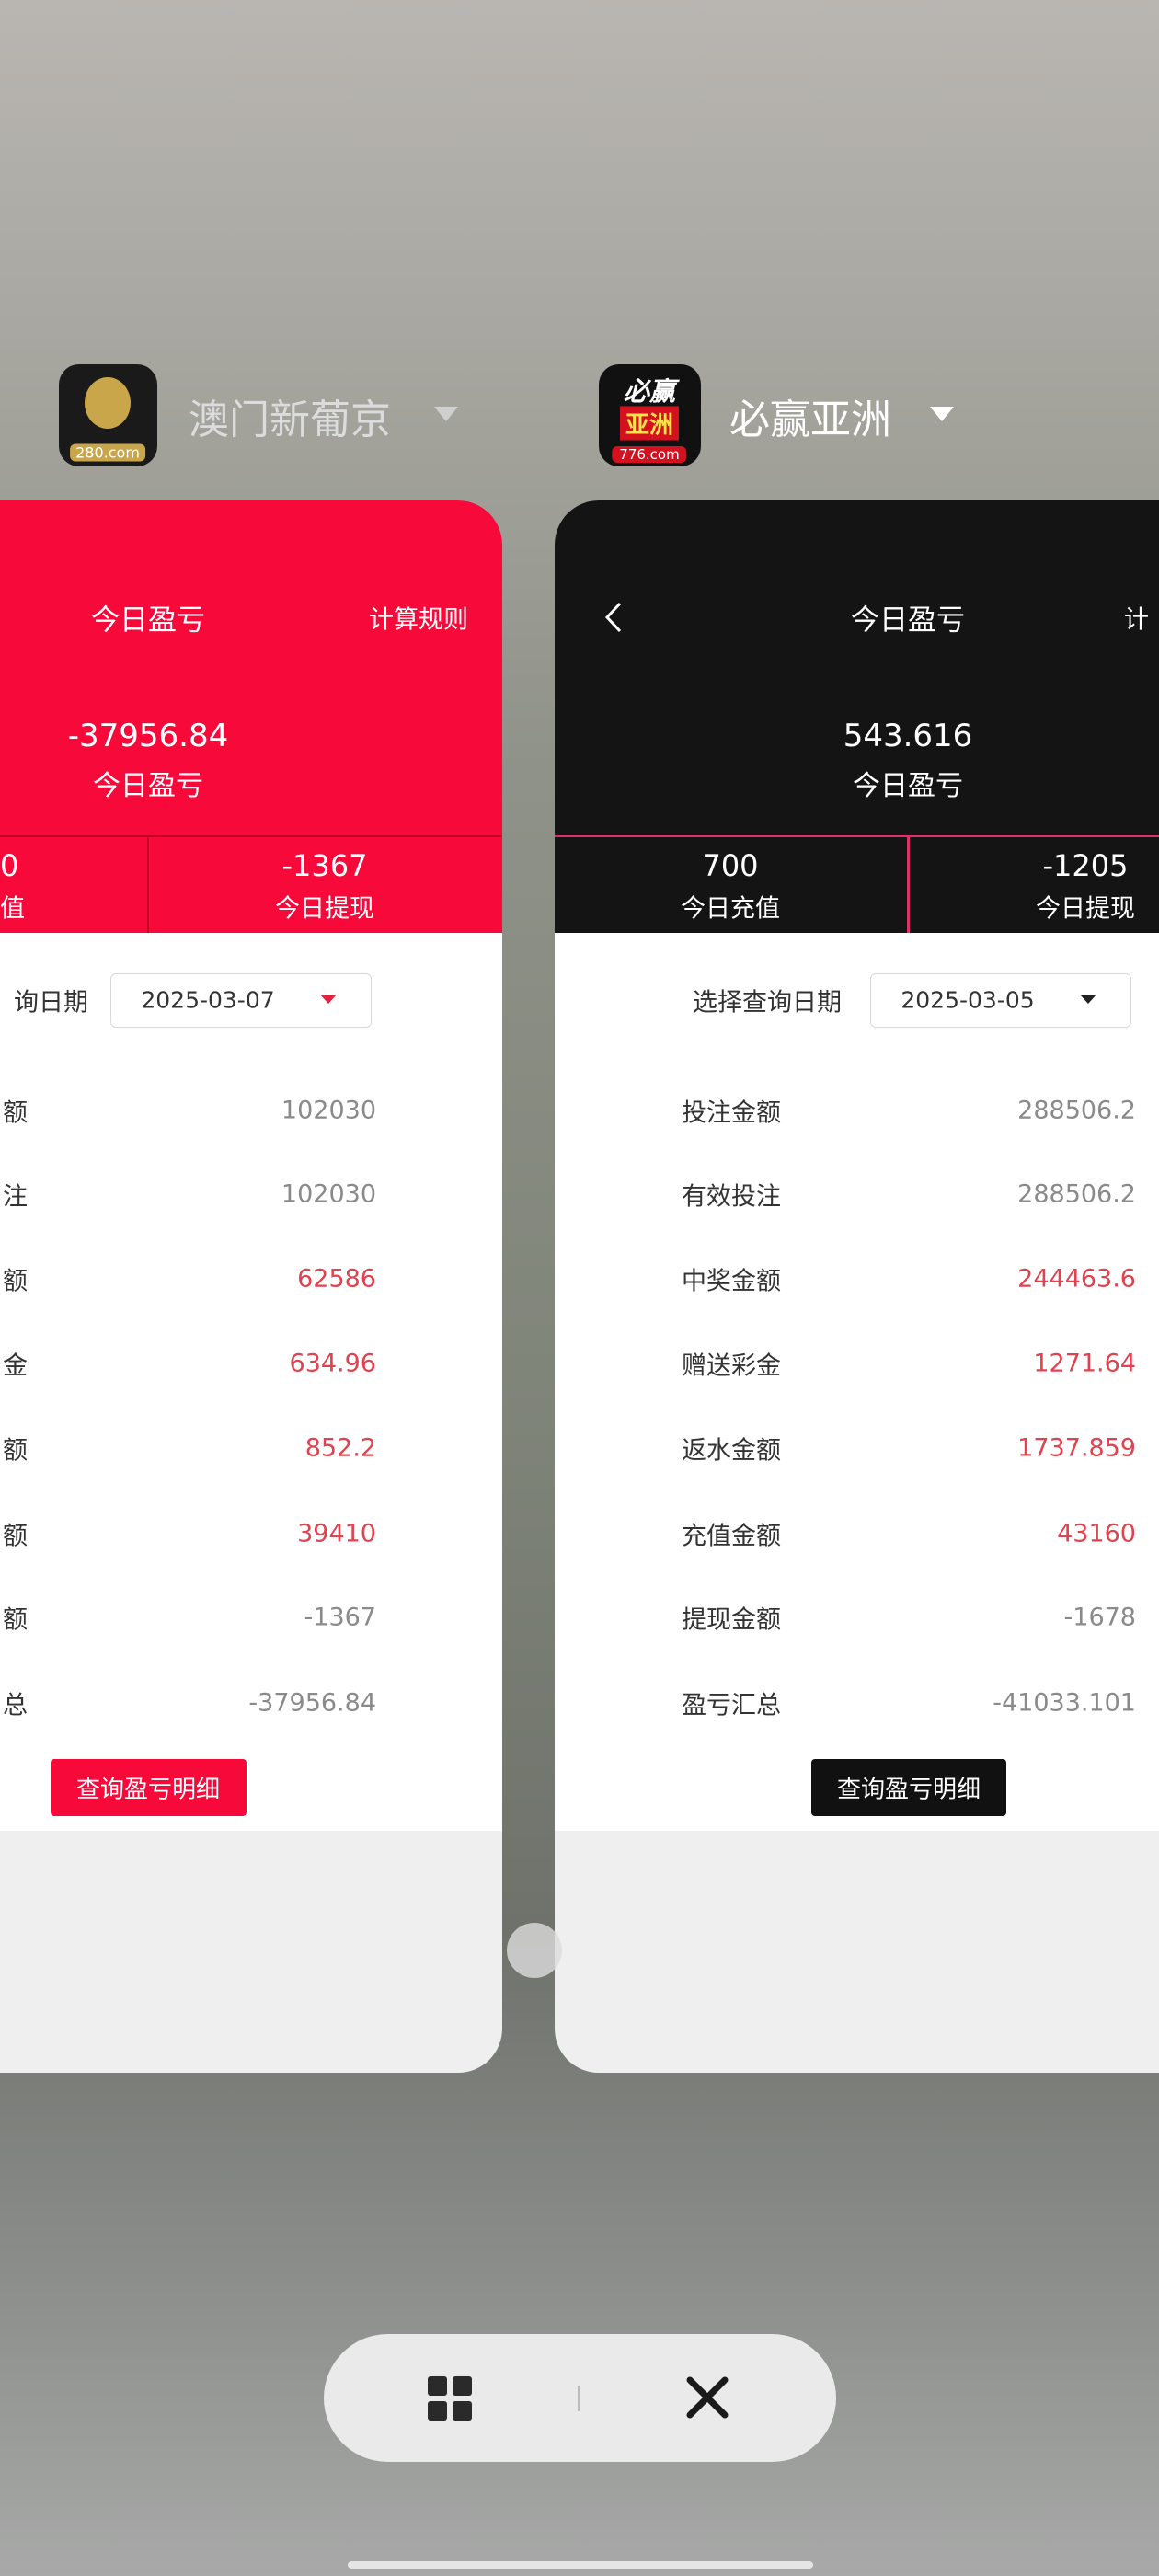 This screenshot has height=2576, width=1159. Describe the element at coordinates (908, 736) in the screenshot. I see `amount: 543.616` at that location.